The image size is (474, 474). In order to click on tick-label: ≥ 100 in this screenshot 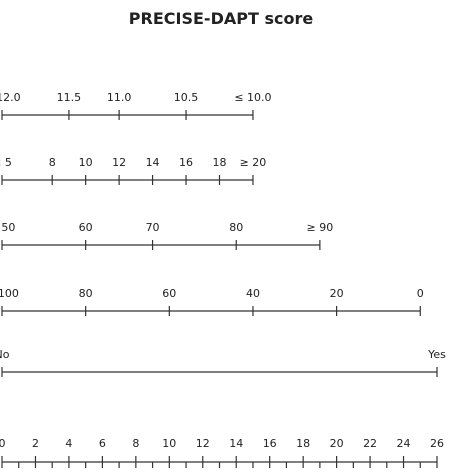, I will do `click(9, 293)`.